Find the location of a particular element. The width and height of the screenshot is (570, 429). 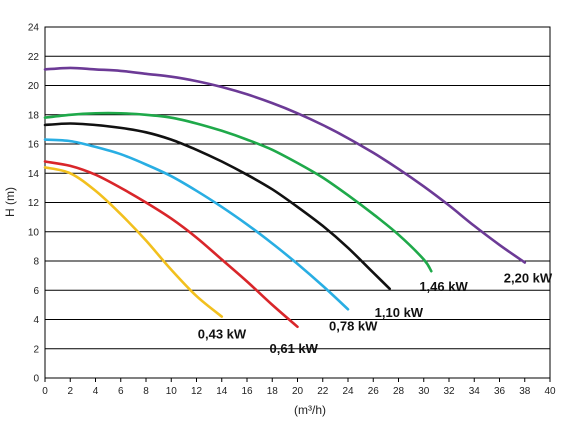

x-tick-label: 18 is located at coordinates (273, 391).